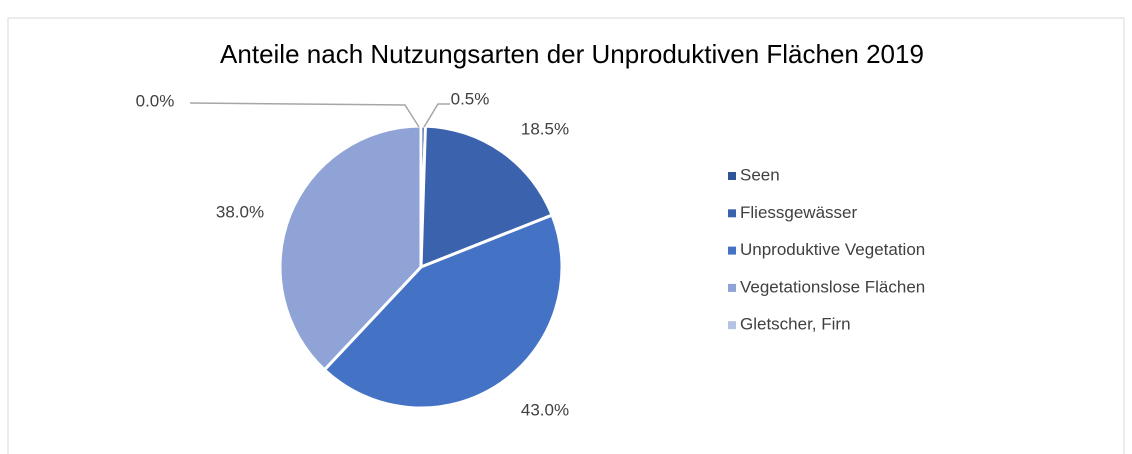 The height and width of the screenshot is (454, 1132). What do you see at coordinates (545, 409) in the screenshot?
I see `data-label: 43.0%` at bounding box center [545, 409].